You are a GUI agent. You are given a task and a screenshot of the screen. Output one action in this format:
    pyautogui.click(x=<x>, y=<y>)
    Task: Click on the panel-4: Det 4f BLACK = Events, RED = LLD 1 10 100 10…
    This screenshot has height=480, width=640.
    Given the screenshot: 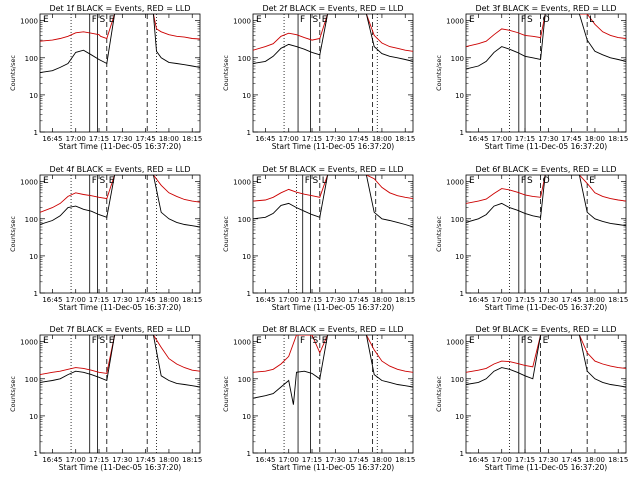 What is the action you would take?
    pyautogui.click(x=105, y=238)
    